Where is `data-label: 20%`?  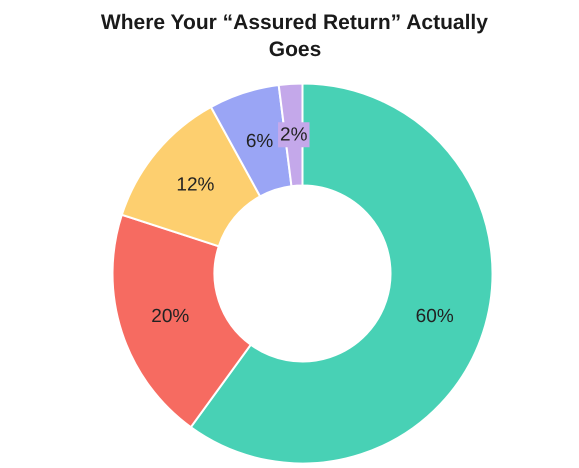 data-label: 20% is located at coordinates (170, 316).